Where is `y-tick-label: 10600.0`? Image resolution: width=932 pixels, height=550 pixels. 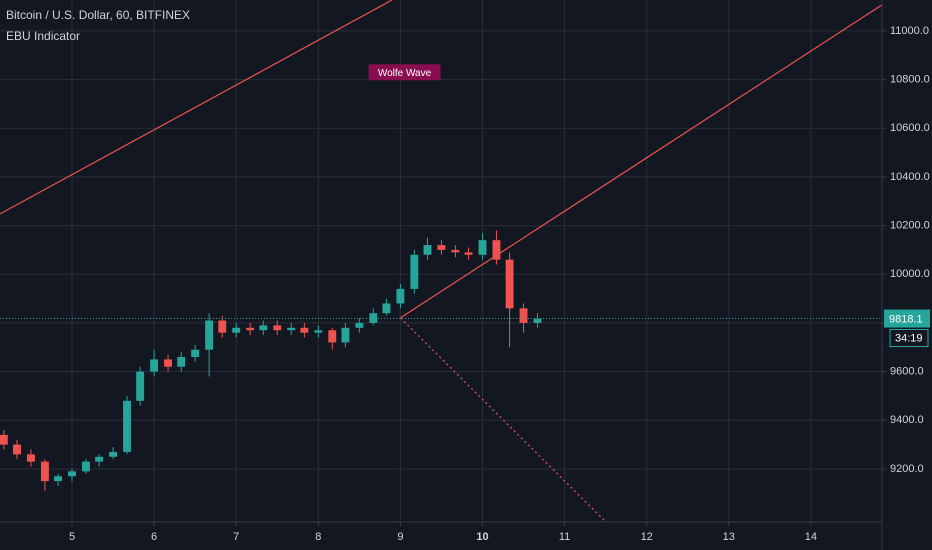 y-tick-label: 10600.0 is located at coordinates (910, 128).